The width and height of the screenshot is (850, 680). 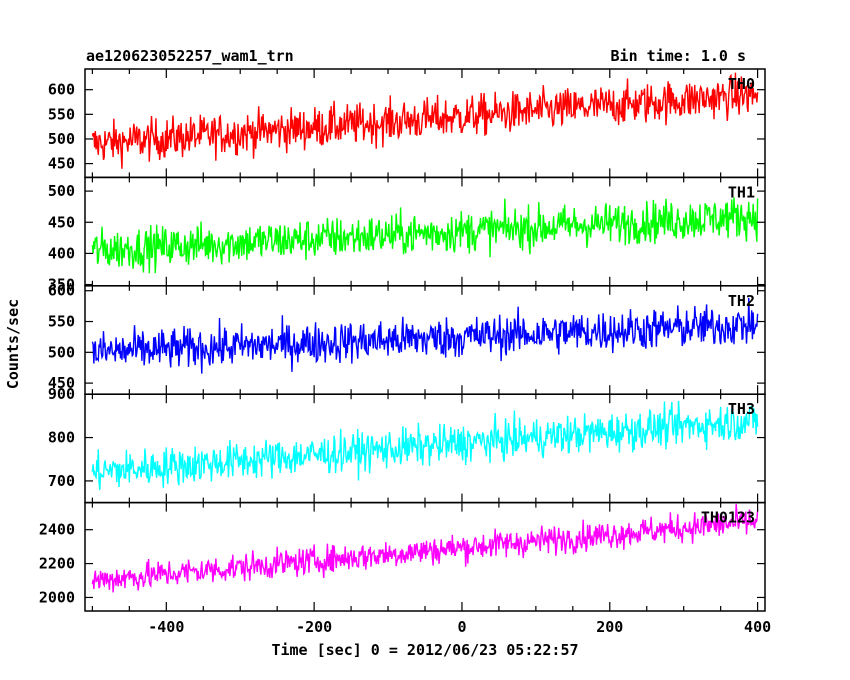 What do you see at coordinates (314, 627) in the screenshot?
I see `x-tick-label: -200` at bounding box center [314, 627].